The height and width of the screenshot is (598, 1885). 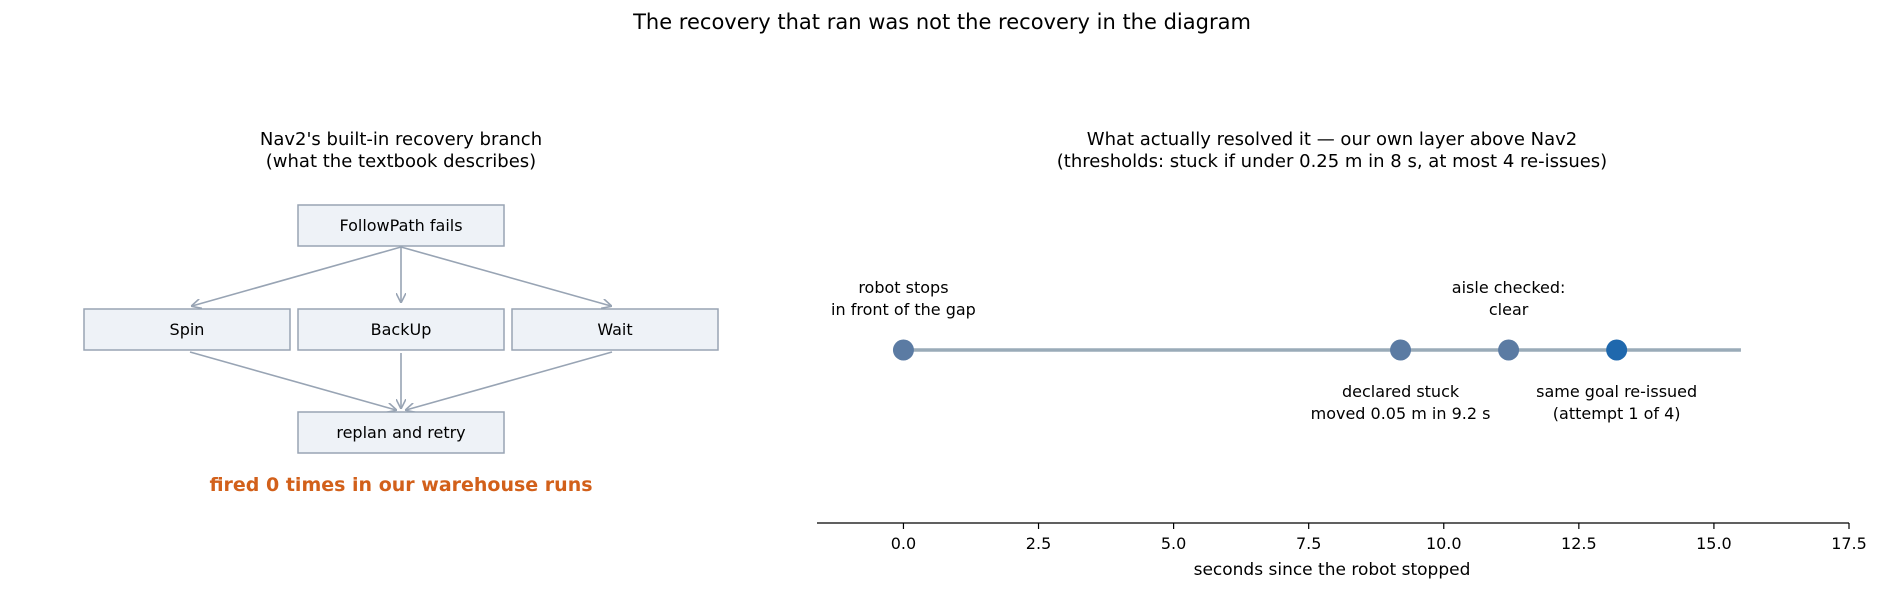 I want to click on node-spin-label: Spin, so click(x=187, y=329).